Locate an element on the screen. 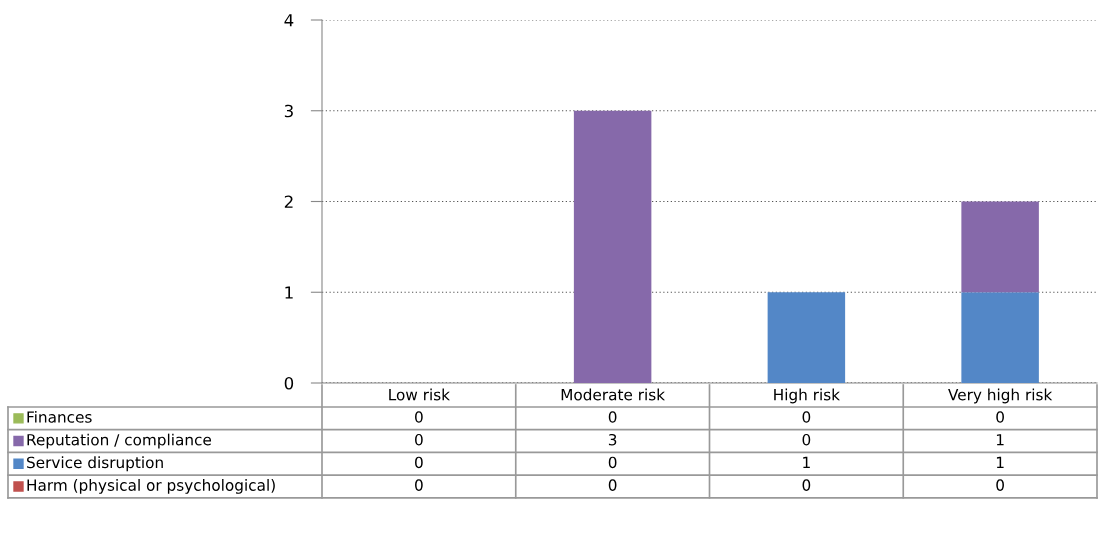 The image size is (1112, 555). x-tick-label: Moderate risk is located at coordinates (613, 394).